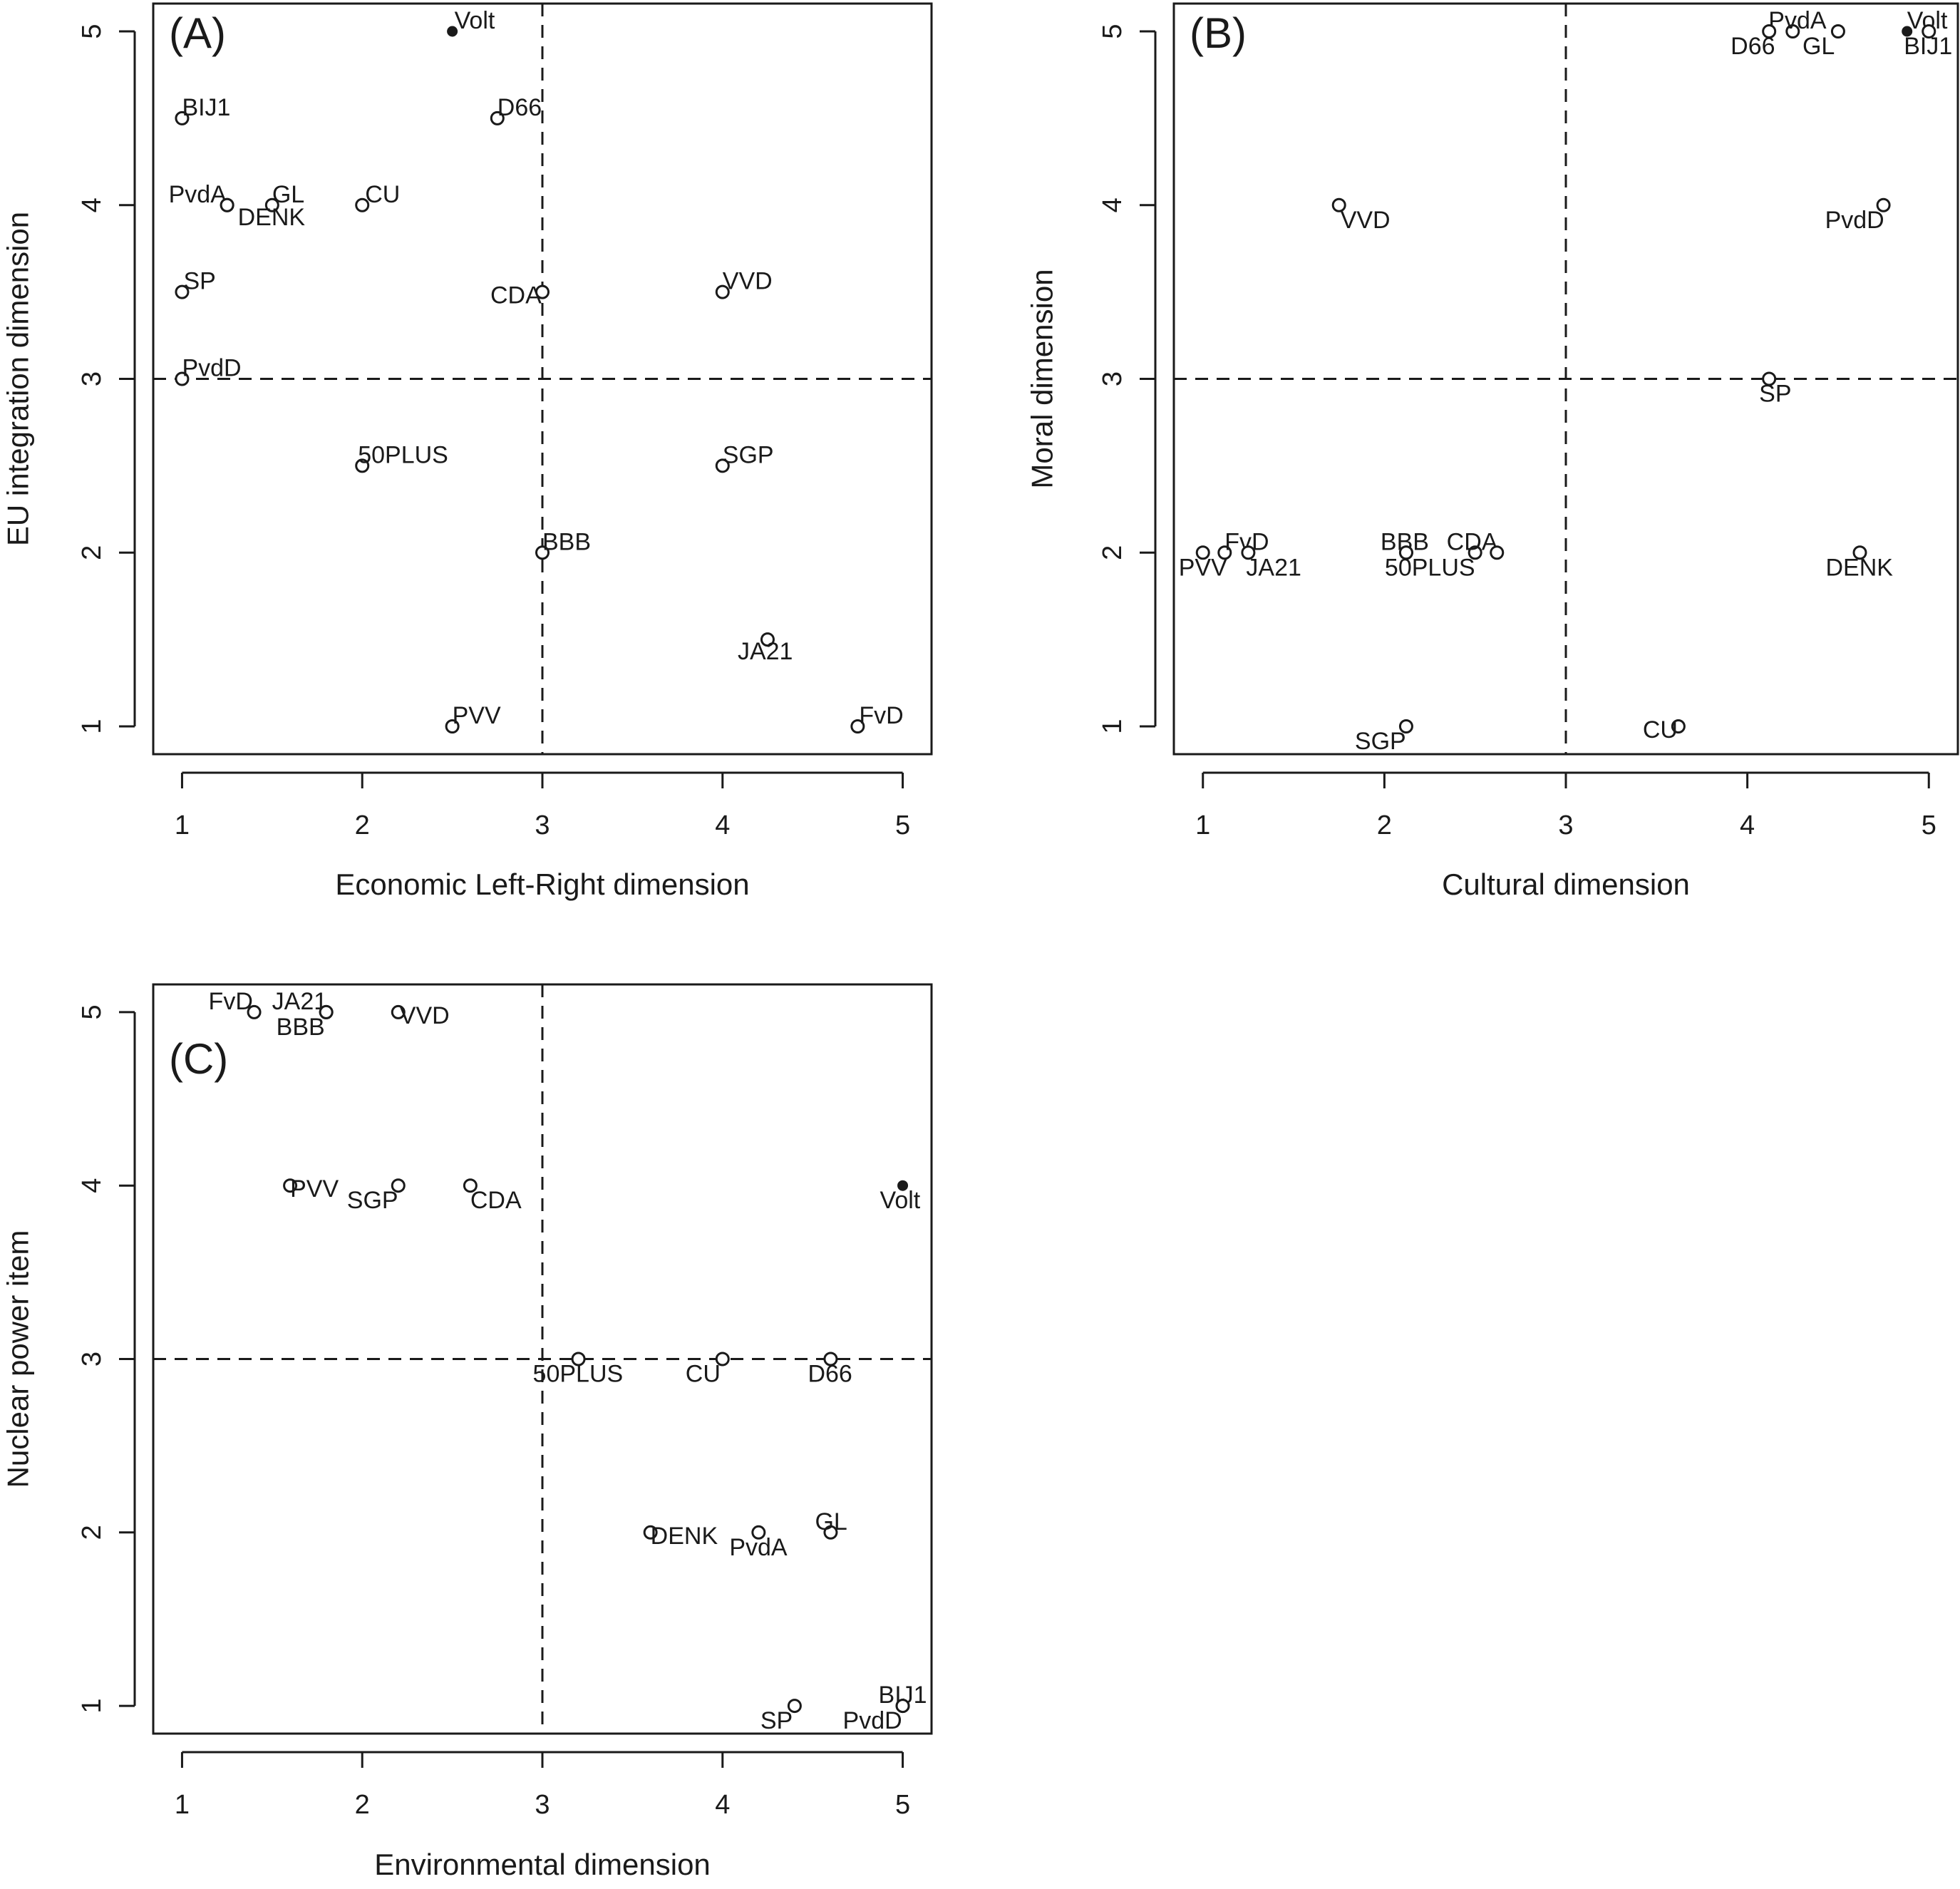 This screenshot has height=1889, width=1960. I want to click on panel-a-panel-tag: (A), so click(197, 33).